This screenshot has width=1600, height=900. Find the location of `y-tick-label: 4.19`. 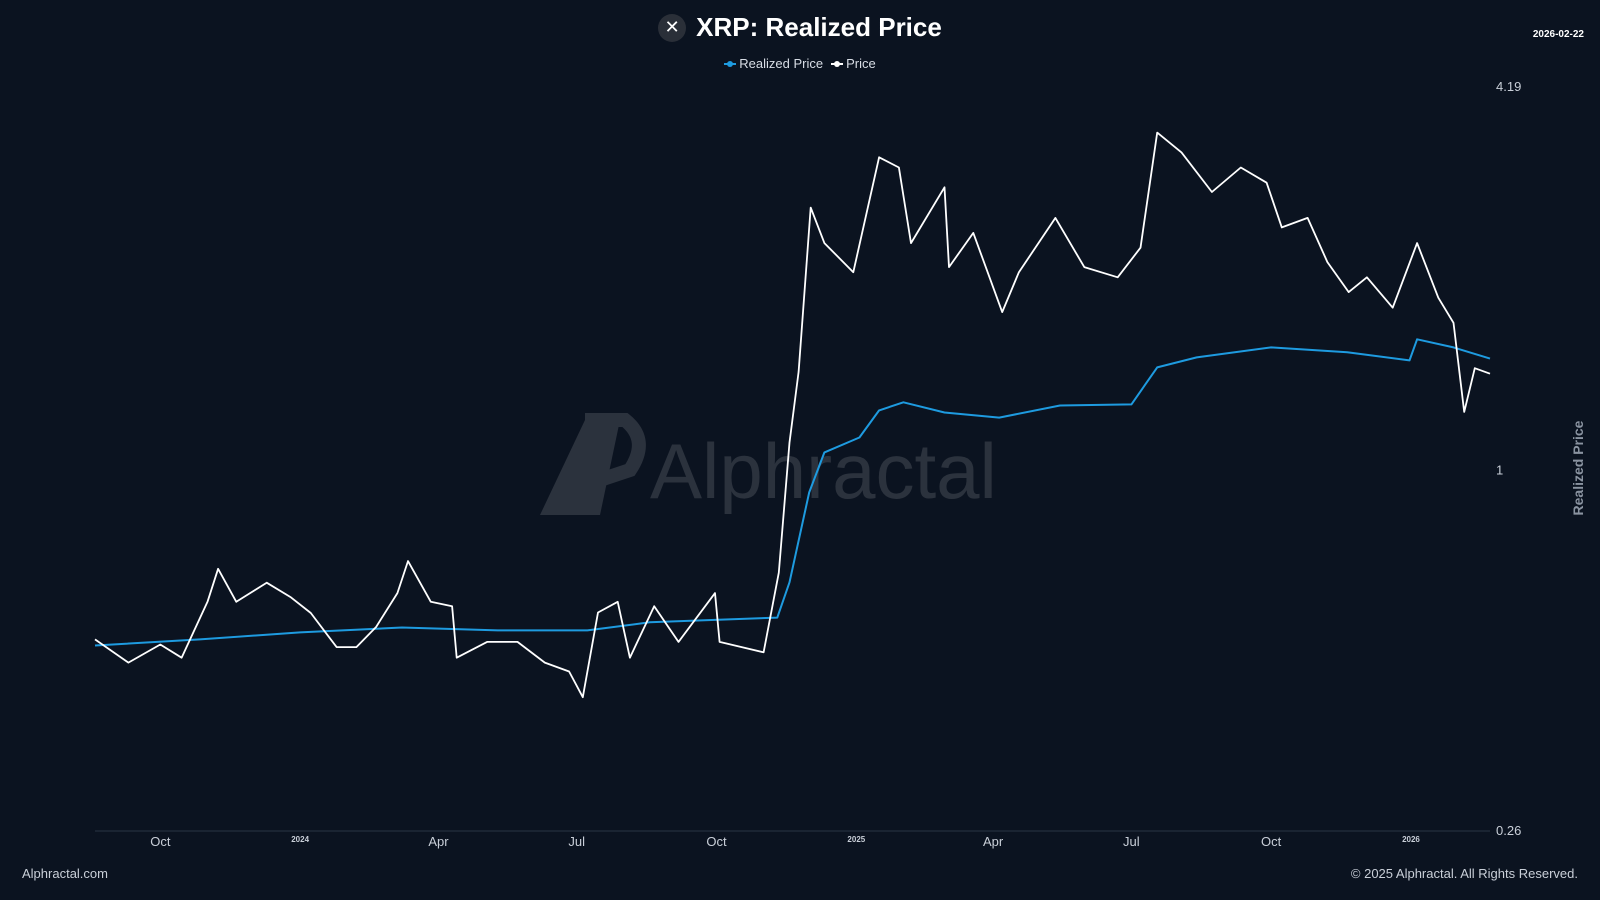

y-tick-label: 4.19 is located at coordinates (1508, 86).